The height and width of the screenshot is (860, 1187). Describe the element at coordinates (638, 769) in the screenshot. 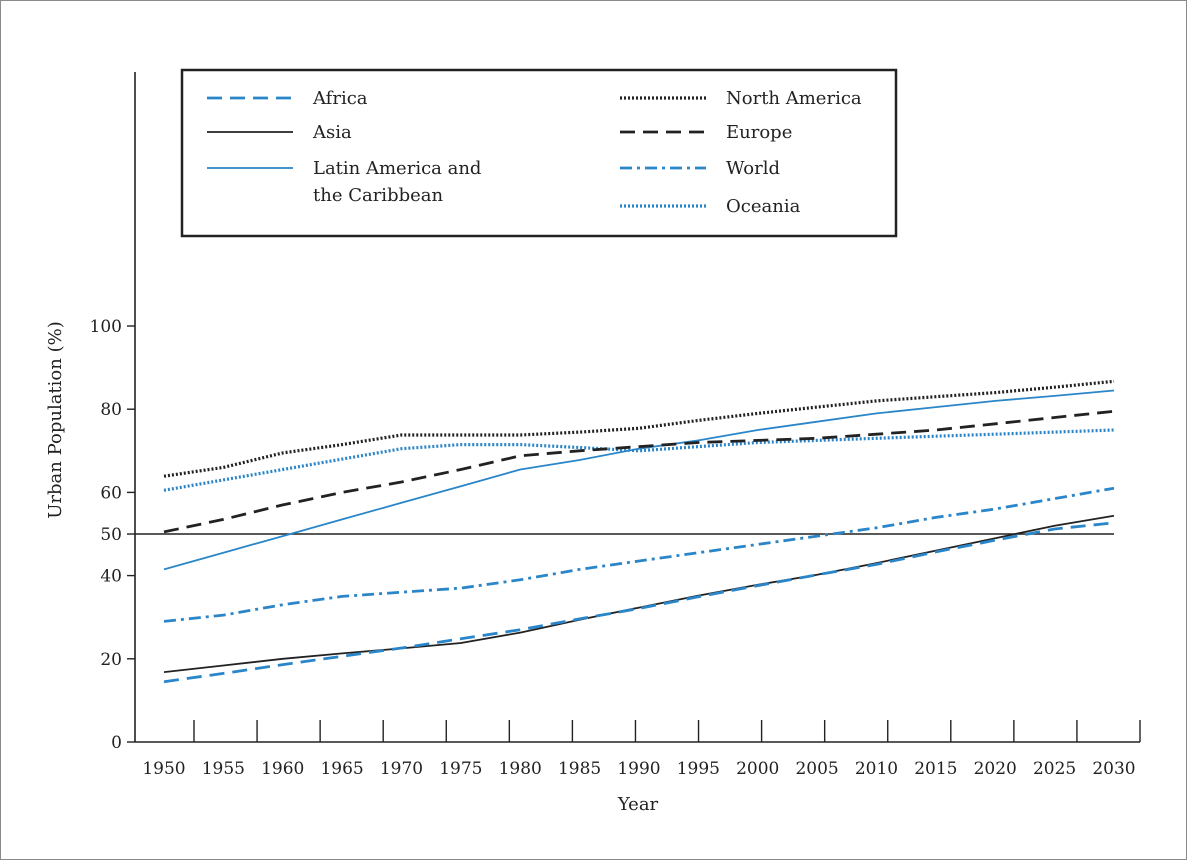

I see `x-tick-label: 1990` at that location.